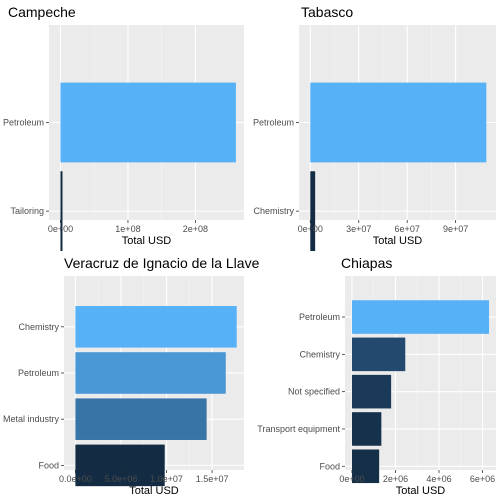  Describe the element at coordinates (166, 479) in the screenshot. I see `x-tick-label: 1.0e+07` at that location.